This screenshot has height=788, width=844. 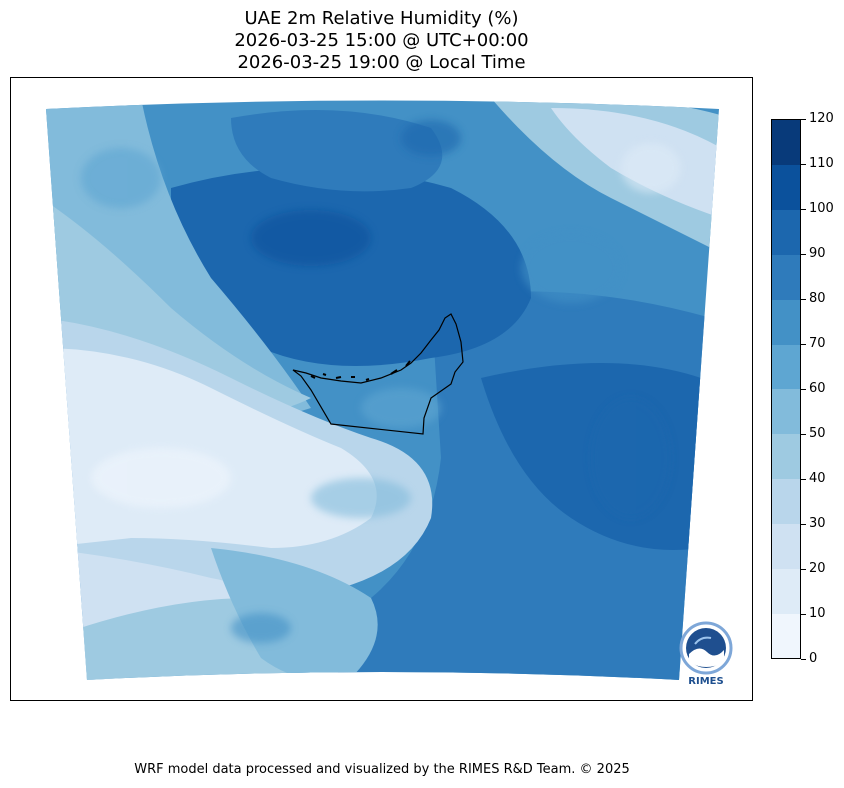 I want to click on colorbar-tick-label: 30, so click(x=817, y=523).